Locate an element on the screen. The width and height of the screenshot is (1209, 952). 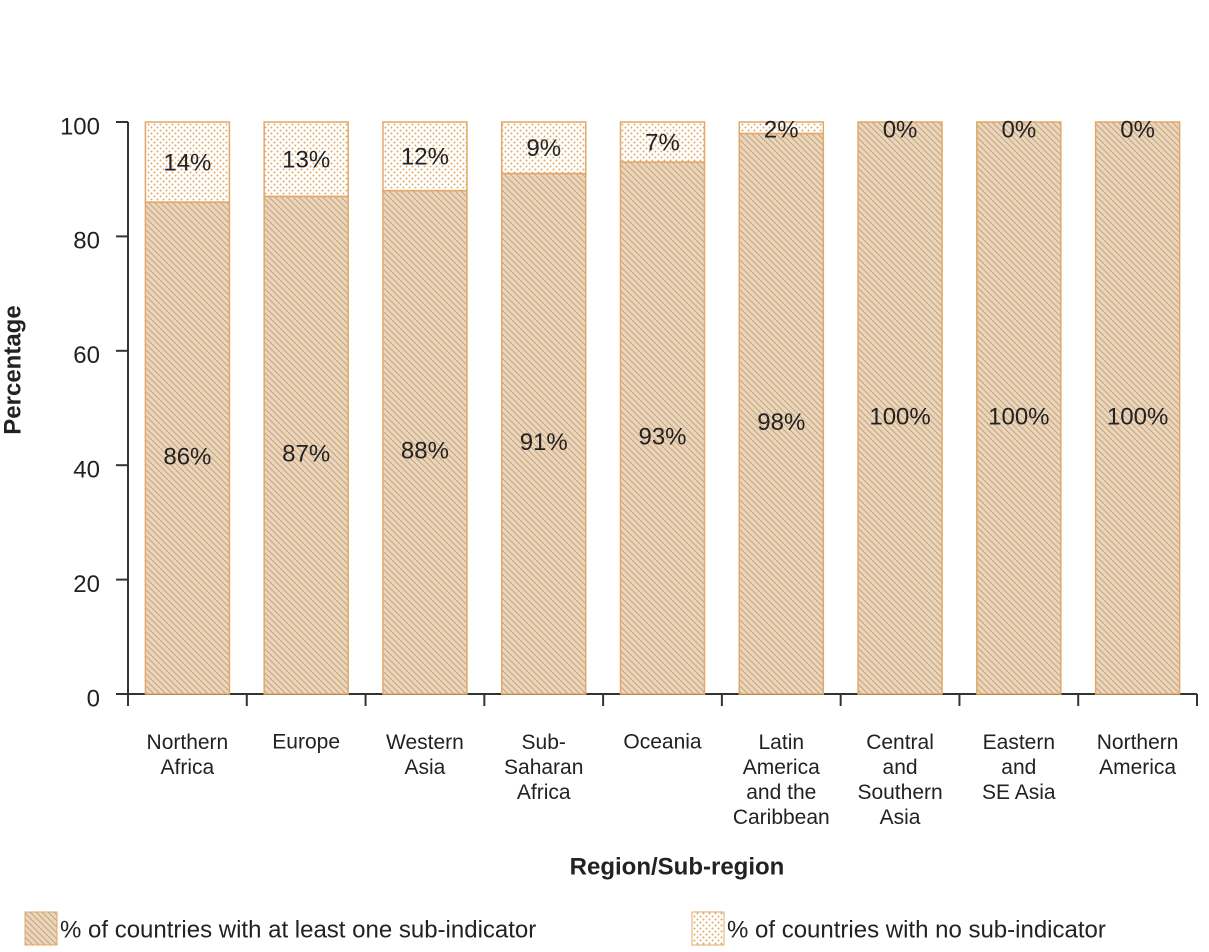
x-tick-label: Eastern and SE Asia is located at coordinates (1019, 767).